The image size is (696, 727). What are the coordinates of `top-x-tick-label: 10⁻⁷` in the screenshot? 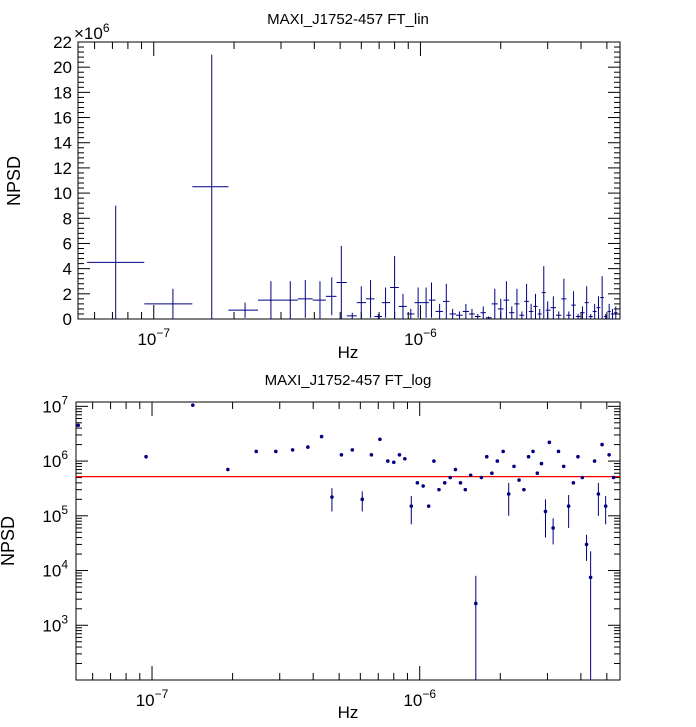 It's located at (153, 337).